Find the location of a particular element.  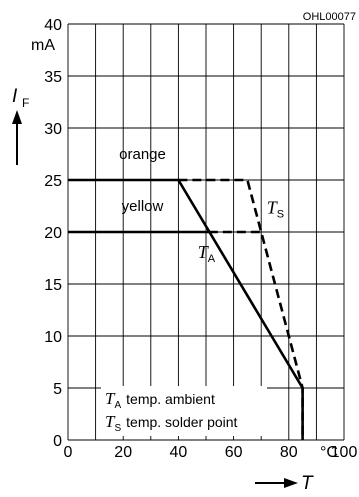

y-tick-label: 15 is located at coordinates (53, 285).